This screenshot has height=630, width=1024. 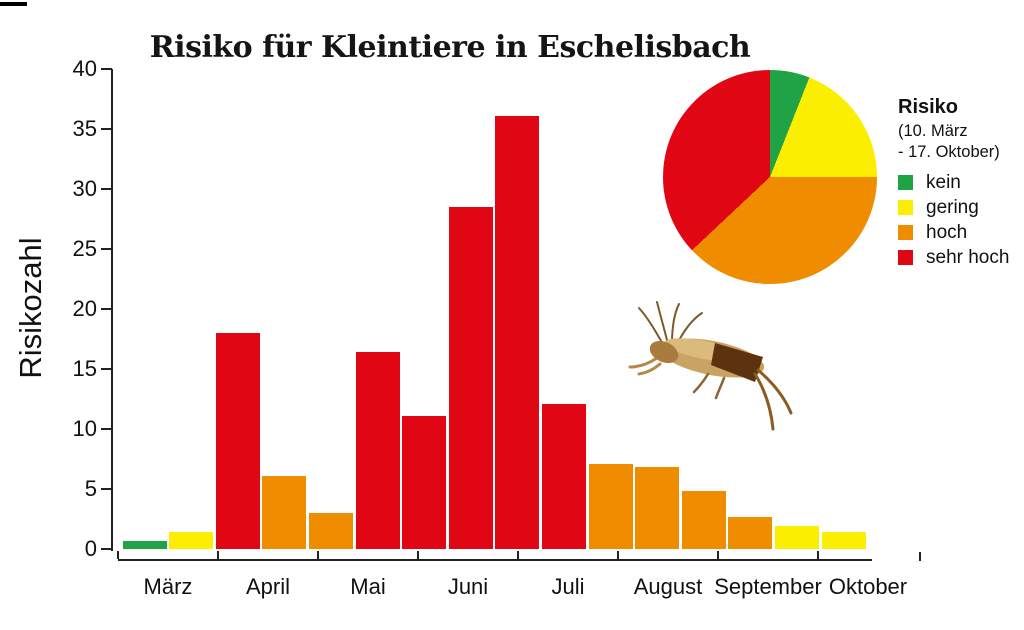 What do you see at coordinates (84, 128) in the screenshot?
I see `y-axis-tick-label: 35` at bounding box center [84, 128].